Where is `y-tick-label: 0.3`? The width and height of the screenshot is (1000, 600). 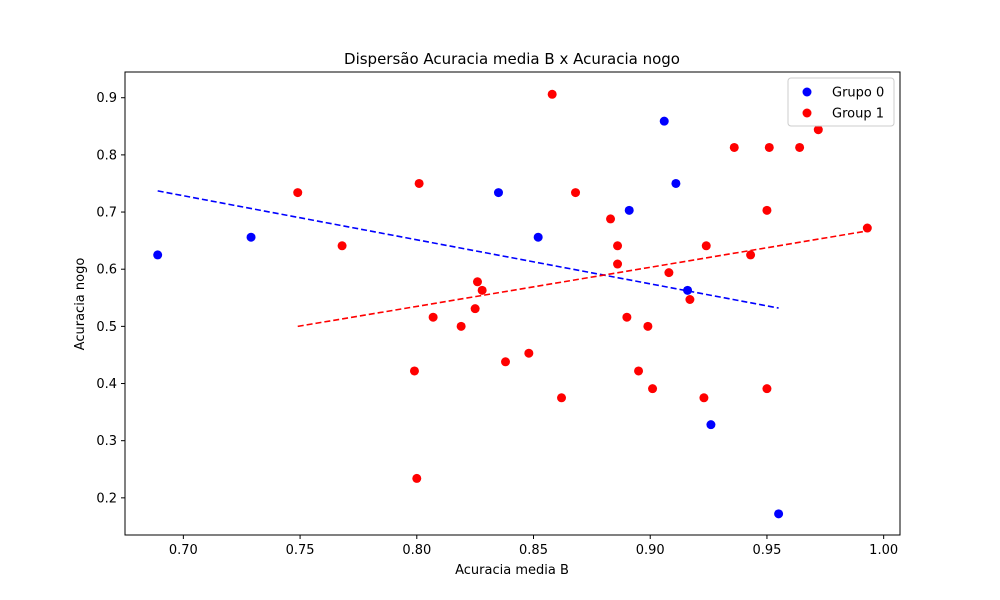
y-tick-label: 0.3 is located at coordinates (106, 441).